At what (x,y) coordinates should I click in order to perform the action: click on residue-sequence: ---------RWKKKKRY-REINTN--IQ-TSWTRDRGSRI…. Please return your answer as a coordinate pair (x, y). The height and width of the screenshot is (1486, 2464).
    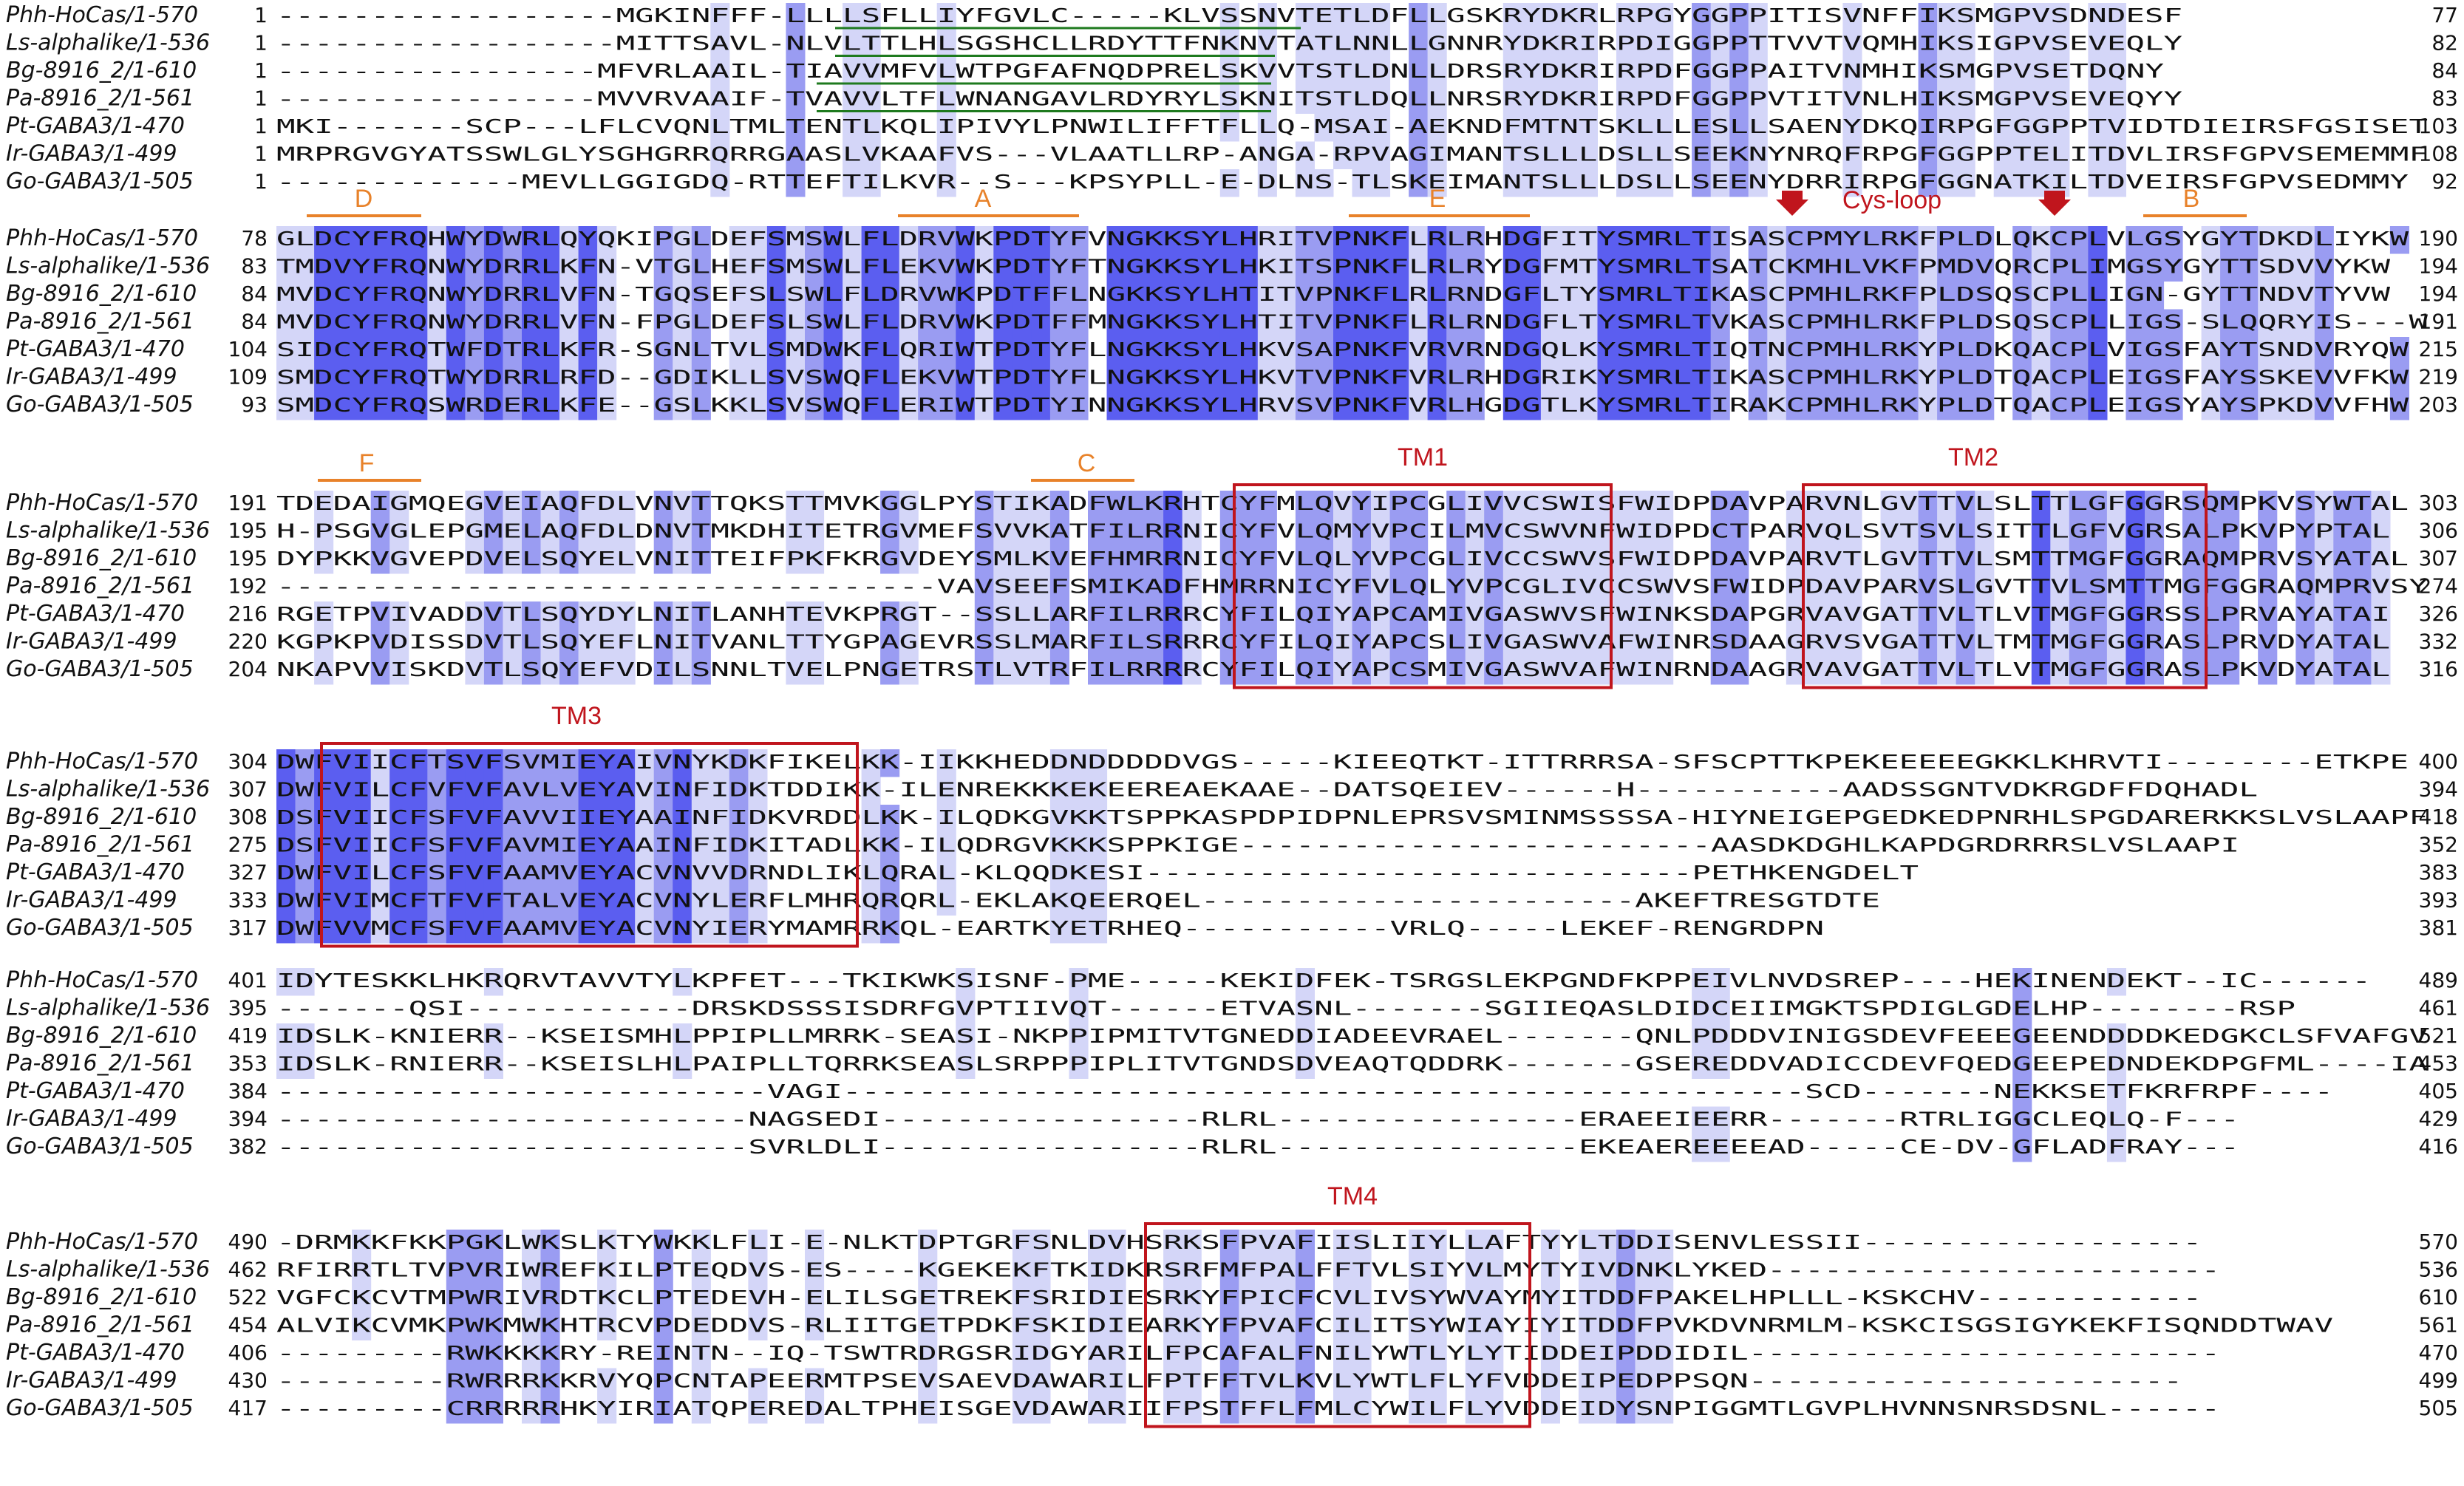
    Looking at the image, I should click on (1248, 1354).